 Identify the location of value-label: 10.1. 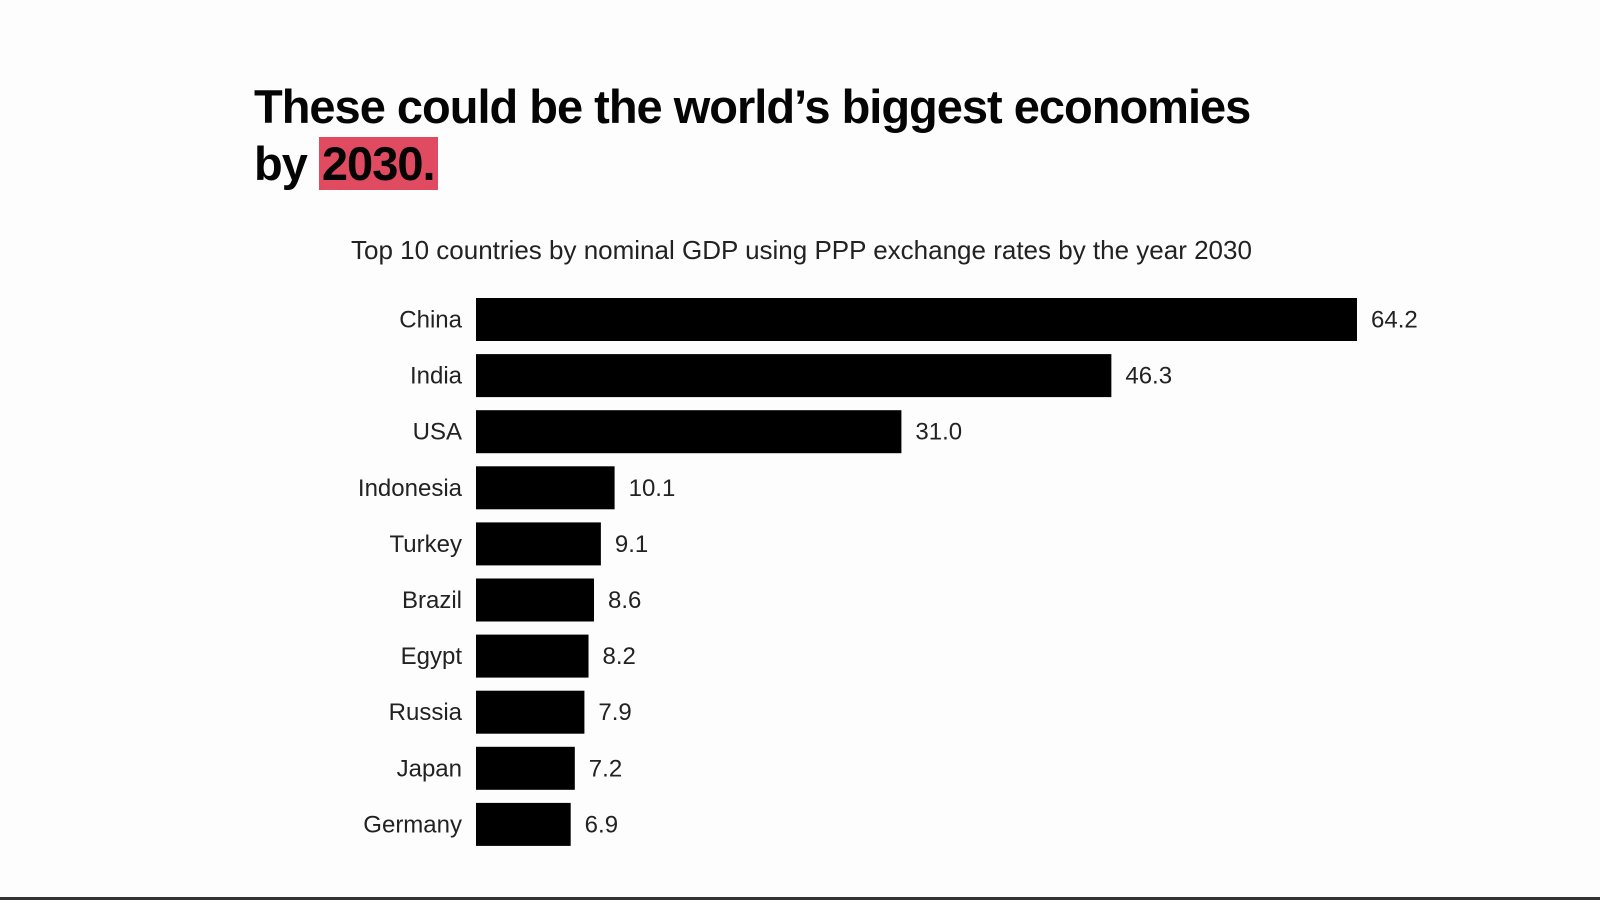
(652, 488).